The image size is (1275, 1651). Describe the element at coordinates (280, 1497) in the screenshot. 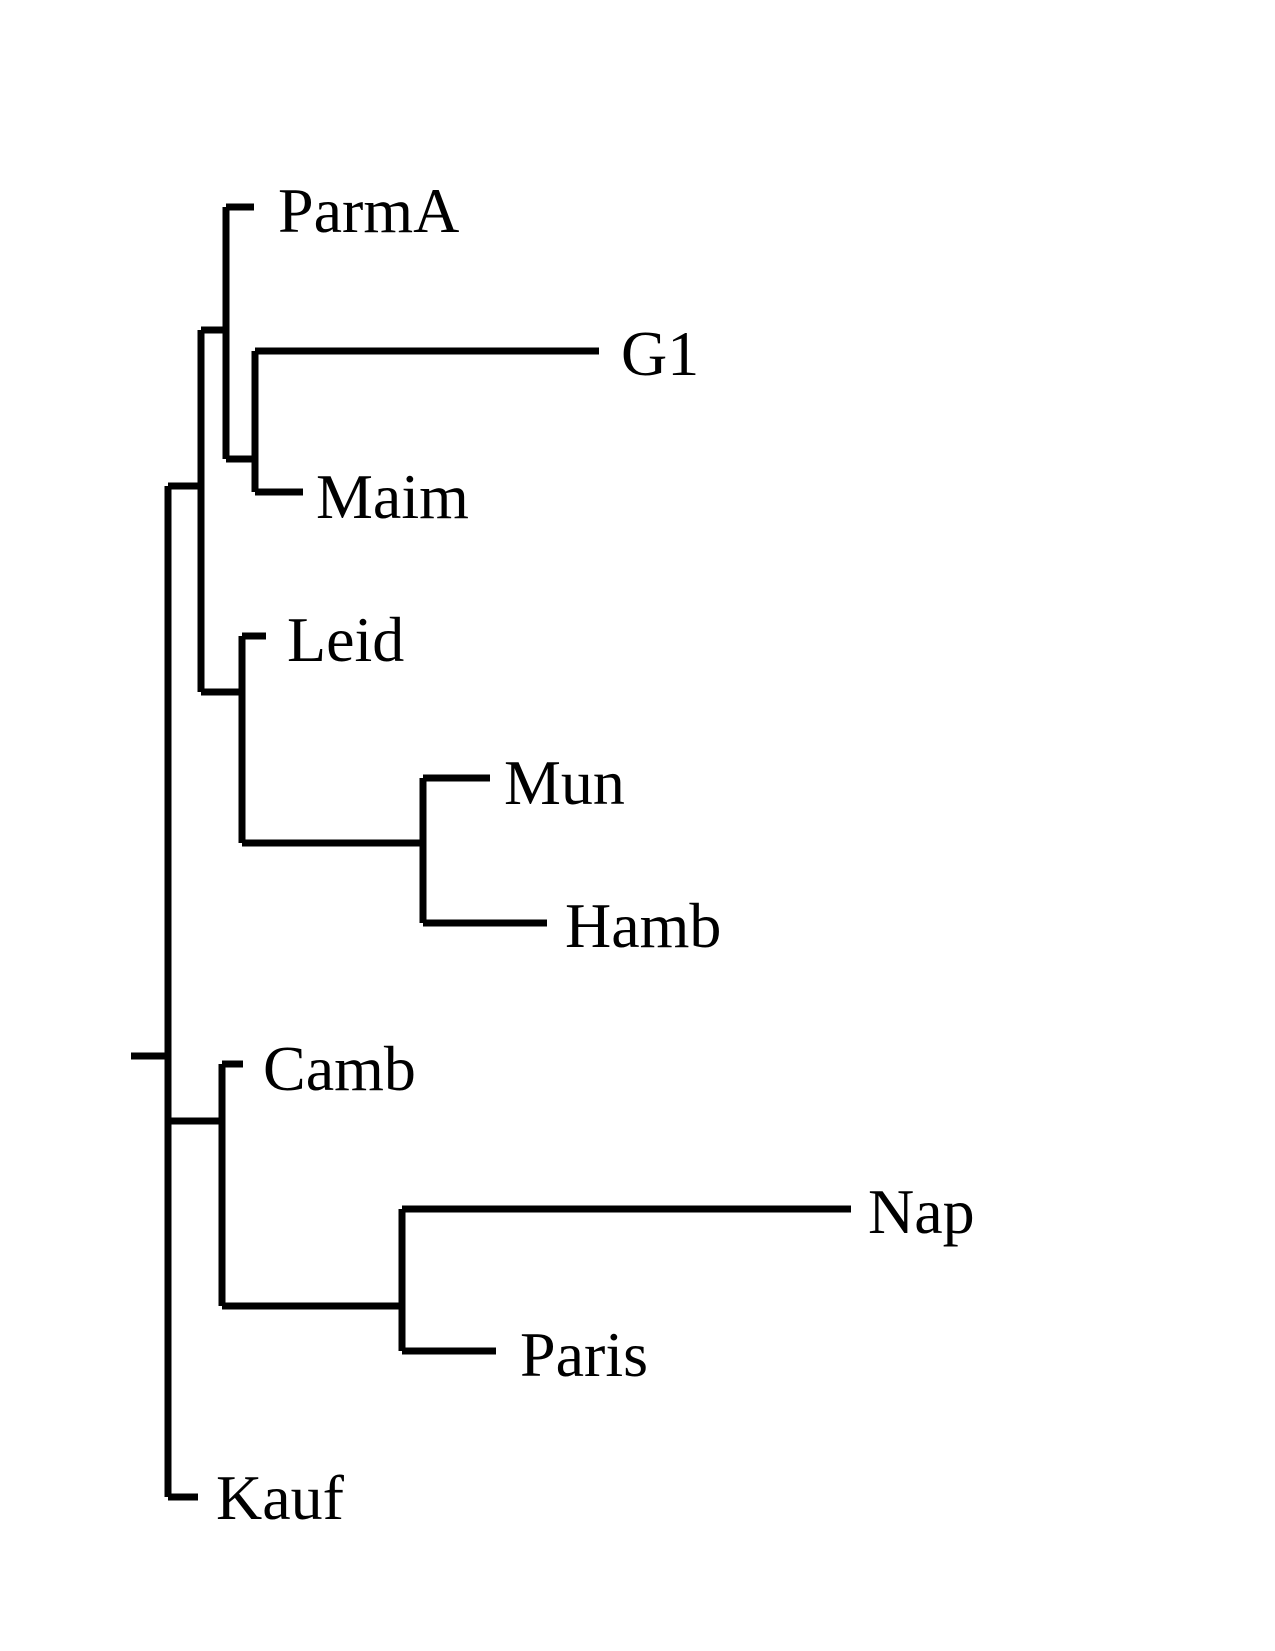

I see `leaf-label-kauf: Kauf` at that location.